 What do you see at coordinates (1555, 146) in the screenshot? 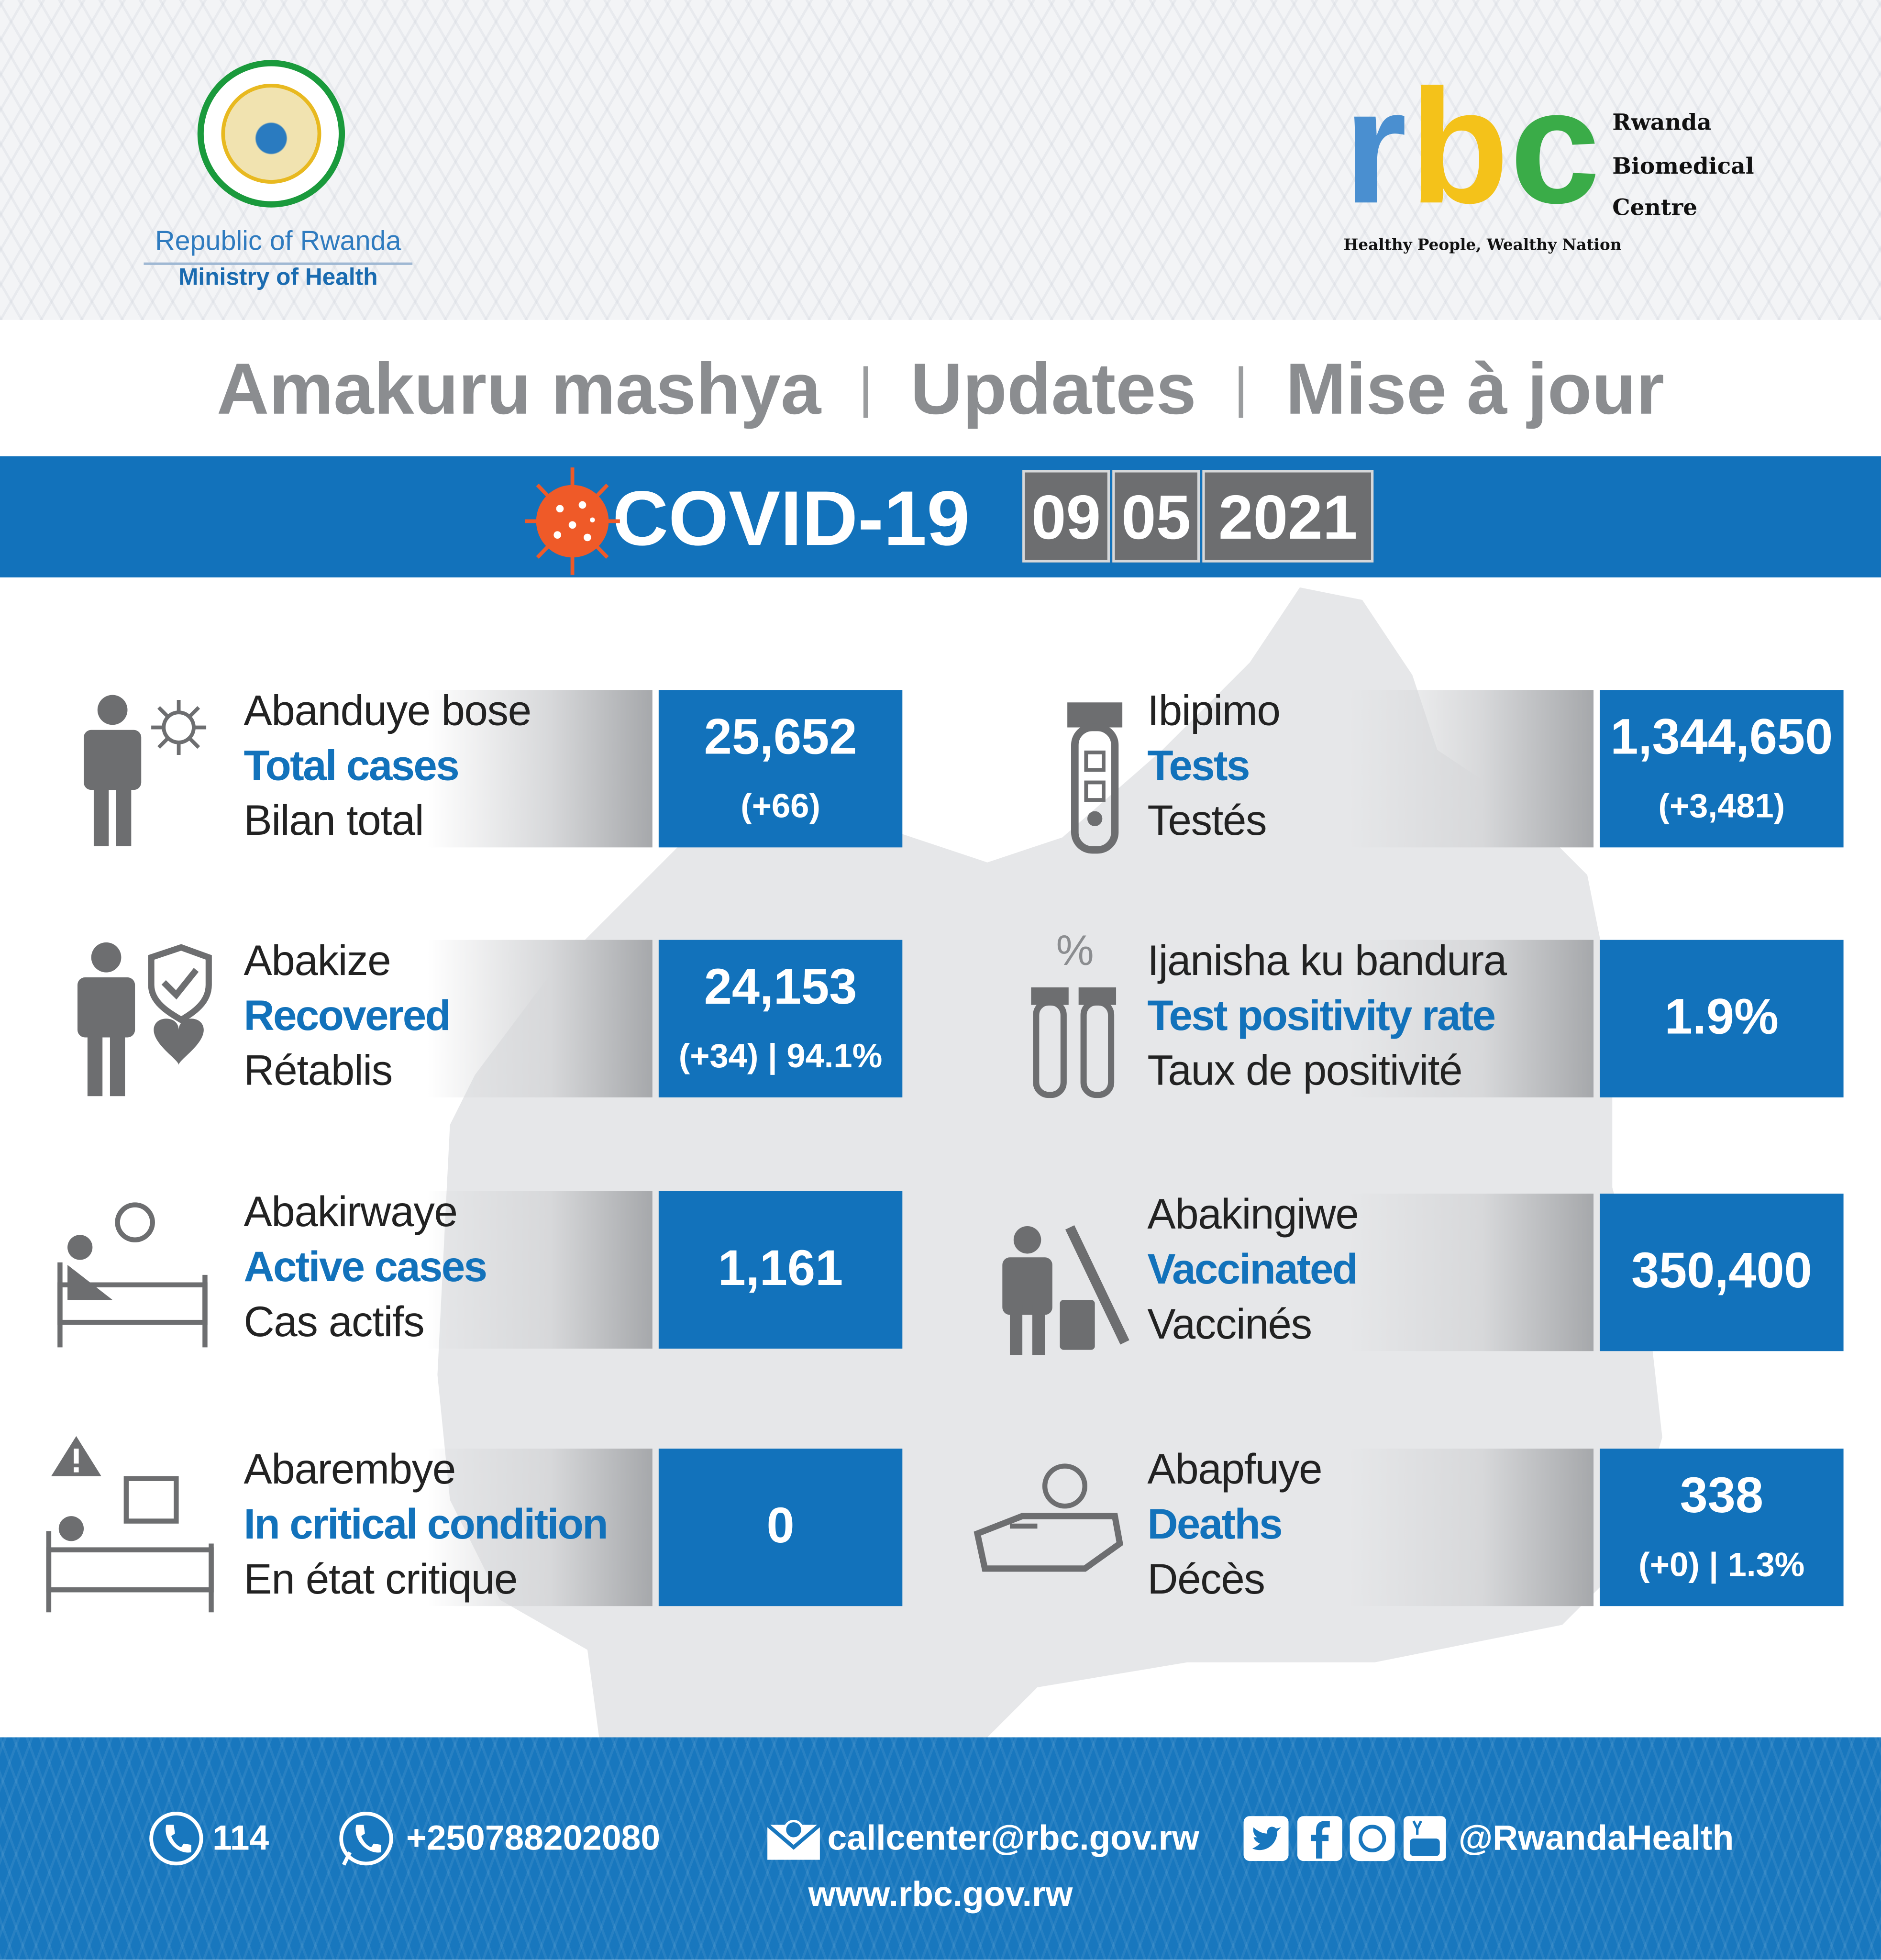
I see `rbc-logo-c: c` at bounding box center [1555, 146].